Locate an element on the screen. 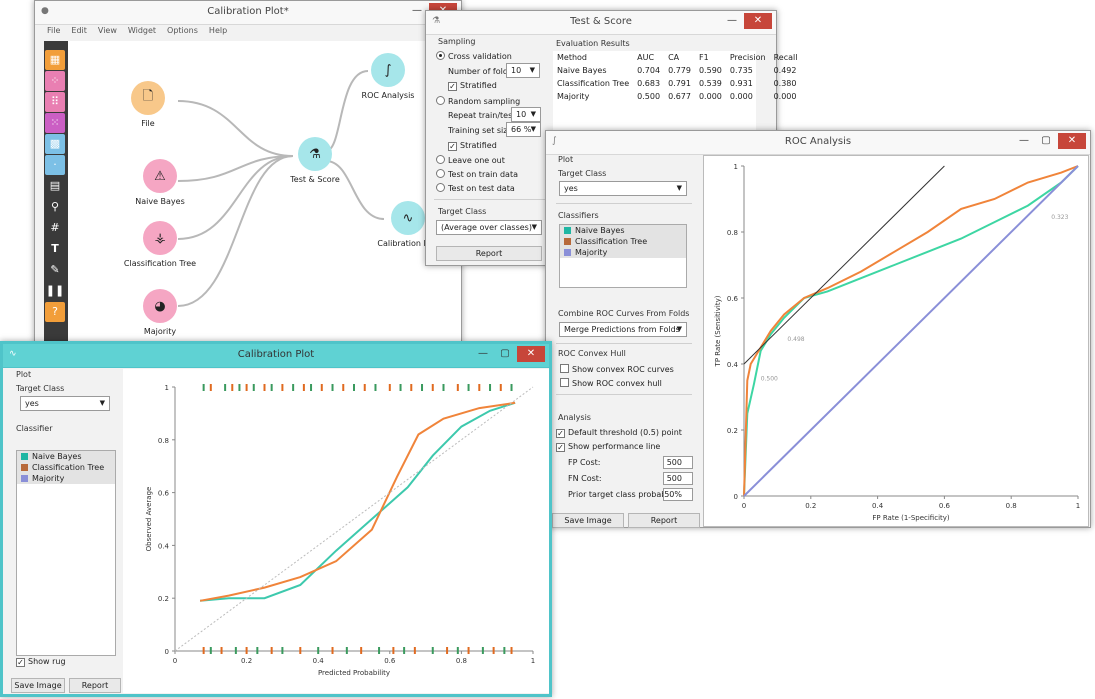 Image resolution: width=1095 pixels, height=699 pixels. node-roc-analysis: ∫ ROC Analysis is located at coordinates (388, 76).